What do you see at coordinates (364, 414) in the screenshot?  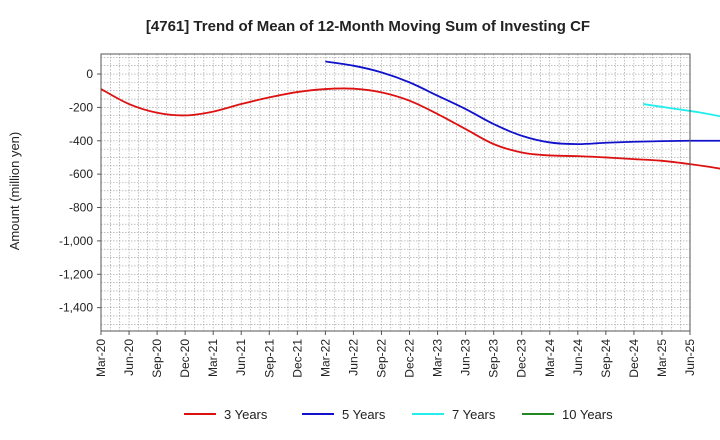 I see `legend-label-5-years: 5 Years` at bounding box center [364, 414].